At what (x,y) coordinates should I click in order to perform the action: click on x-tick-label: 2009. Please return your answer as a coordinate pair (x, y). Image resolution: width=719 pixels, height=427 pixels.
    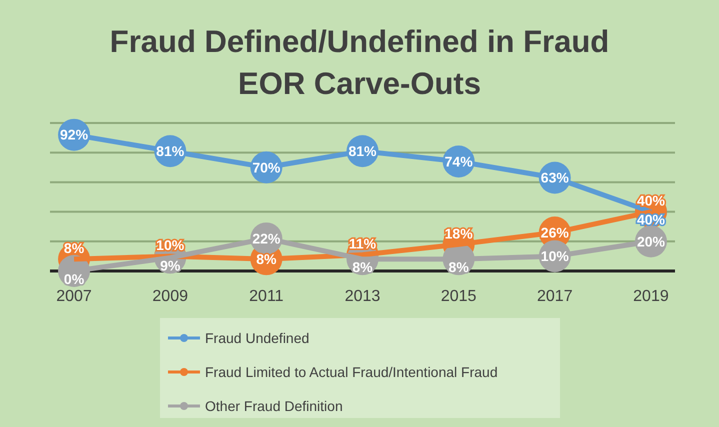
    Looking at the image, I should click on (170, 296).